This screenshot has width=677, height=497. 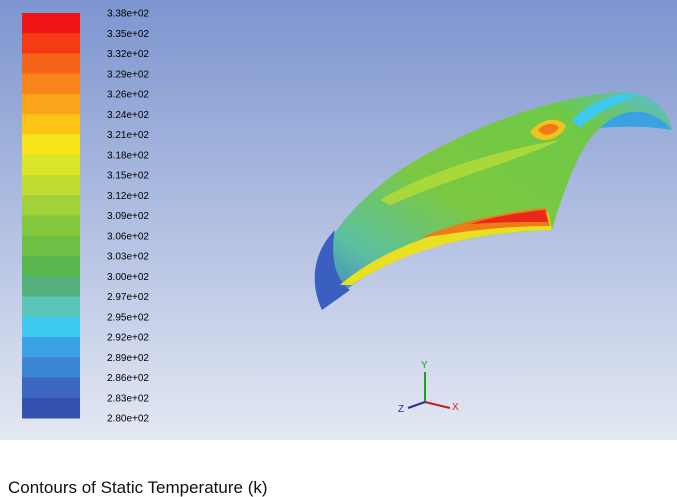 What do you see at coordinates (128, 34) in the screenshot?
I see `legend-label: 3.35e+02` at bounding box center [128, 34].